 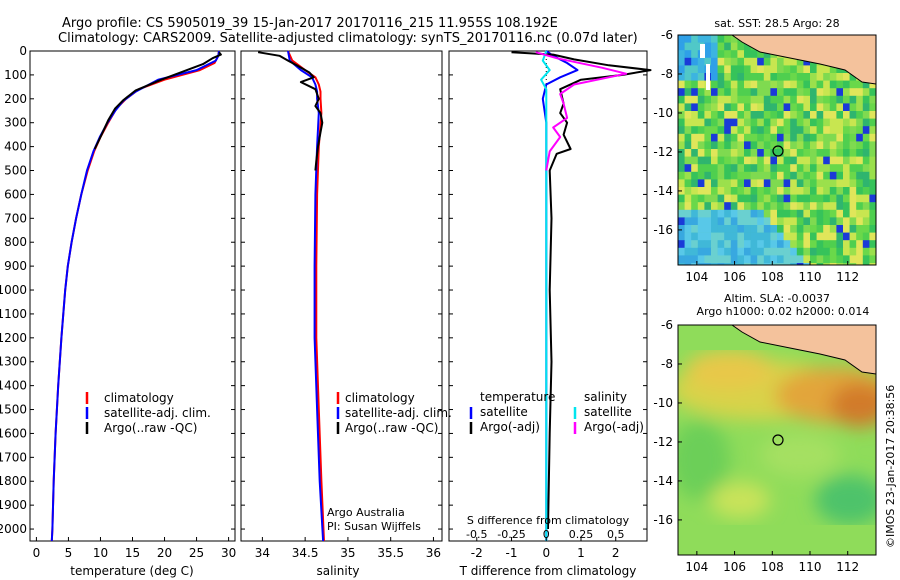 What do you see at coordinates (13, 505) in the screenshot?
I see `depth-tick-label: 1900` at bounding box center [13, 505].